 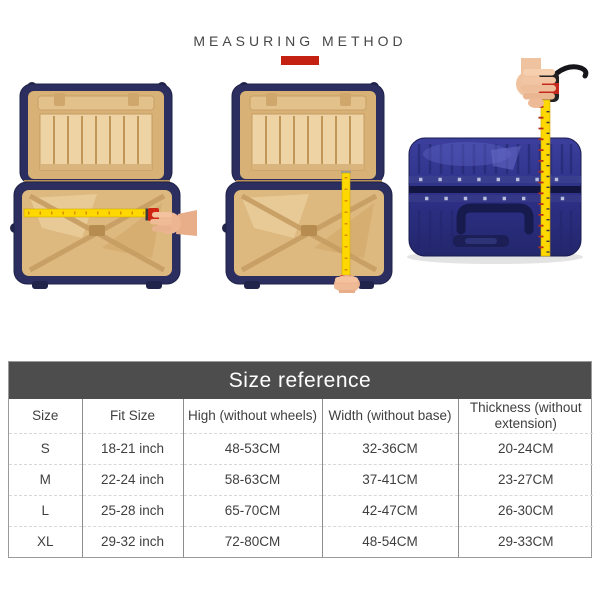 What do you see at coordinates (389, 511) in the screenshot?
I see `cell-width: 42-47CM` at bounding box center [389, 511].